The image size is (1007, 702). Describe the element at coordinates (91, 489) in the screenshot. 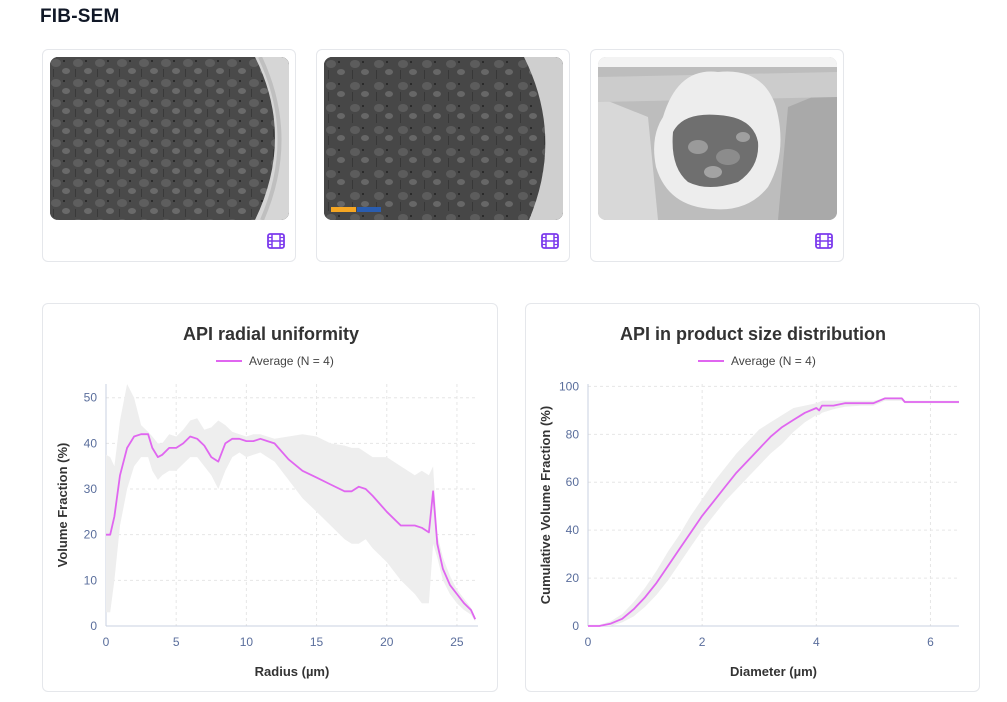

I see `y-tick-label: 30` at that location.